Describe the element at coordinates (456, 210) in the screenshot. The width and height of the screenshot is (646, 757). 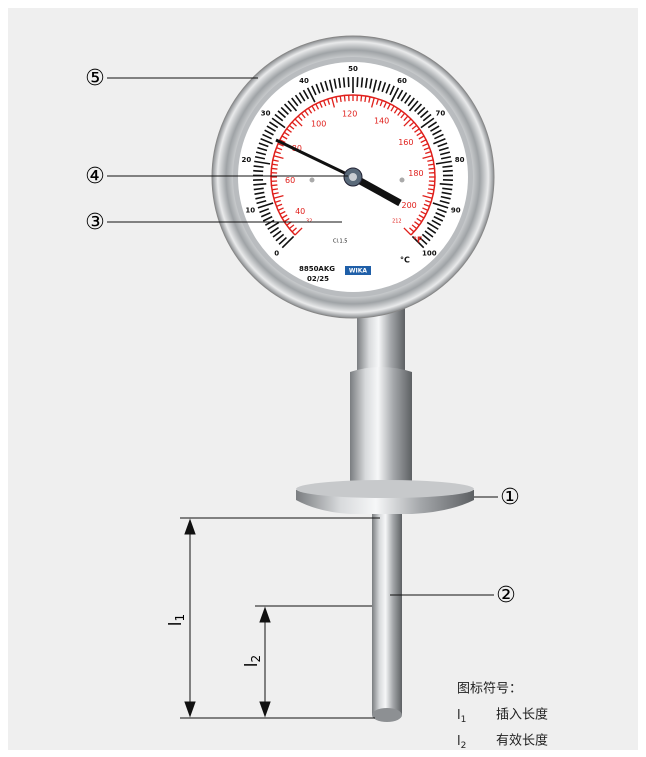
I see `celsius-label: 90` at that location.